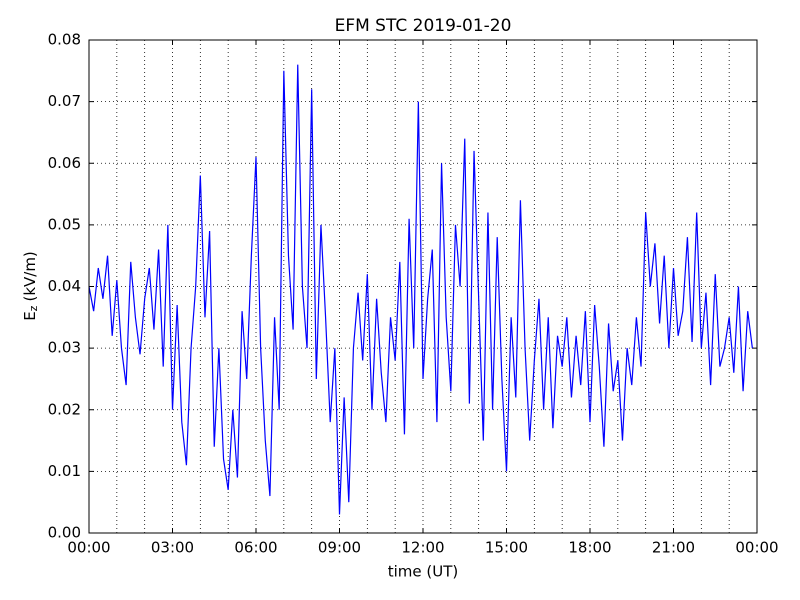  I want to click on x-axis-label: time (UT), so click(423, 572).